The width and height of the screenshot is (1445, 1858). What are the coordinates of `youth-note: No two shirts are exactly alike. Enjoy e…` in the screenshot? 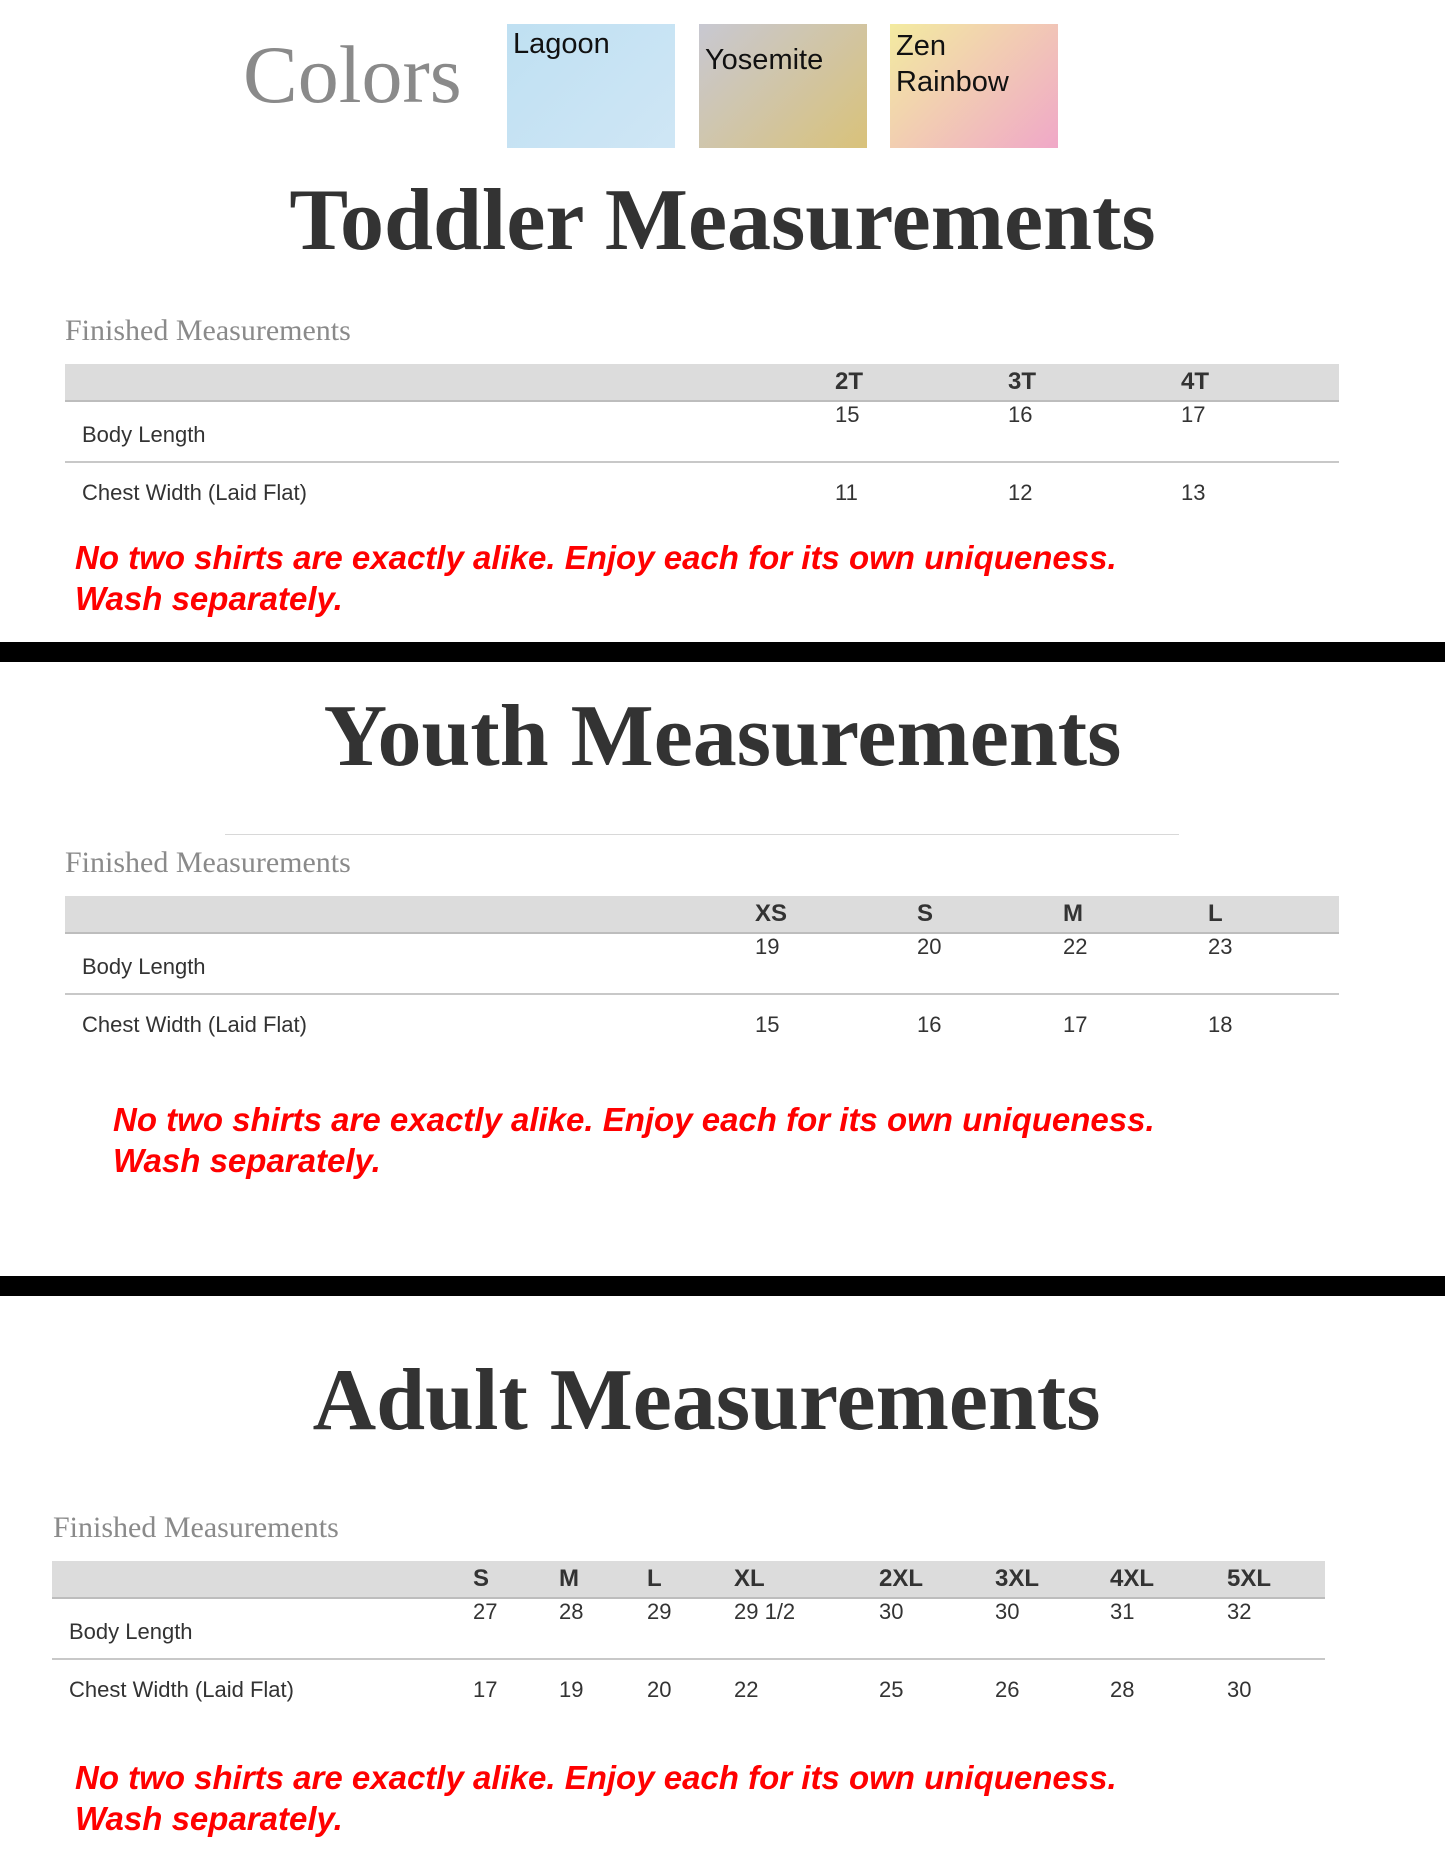 It's located at (634, 1140).